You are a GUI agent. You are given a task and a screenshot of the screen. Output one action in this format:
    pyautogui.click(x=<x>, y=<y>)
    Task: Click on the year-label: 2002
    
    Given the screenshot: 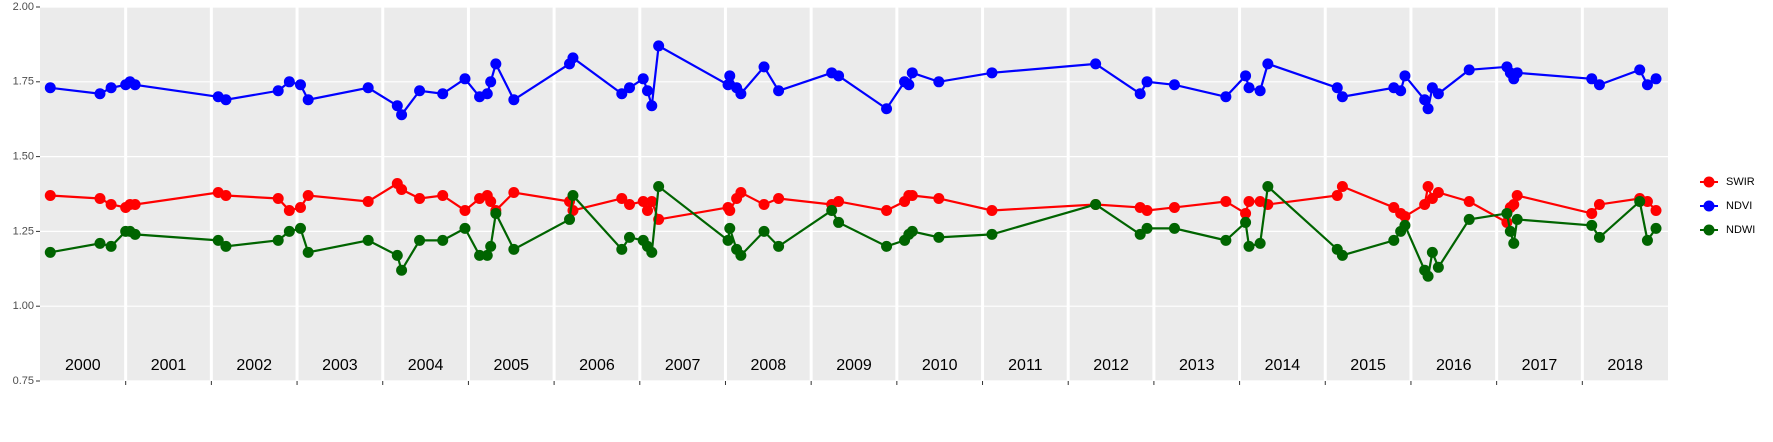 What is the action you would take?
    pyautogui.click(x=254, y=365)
    